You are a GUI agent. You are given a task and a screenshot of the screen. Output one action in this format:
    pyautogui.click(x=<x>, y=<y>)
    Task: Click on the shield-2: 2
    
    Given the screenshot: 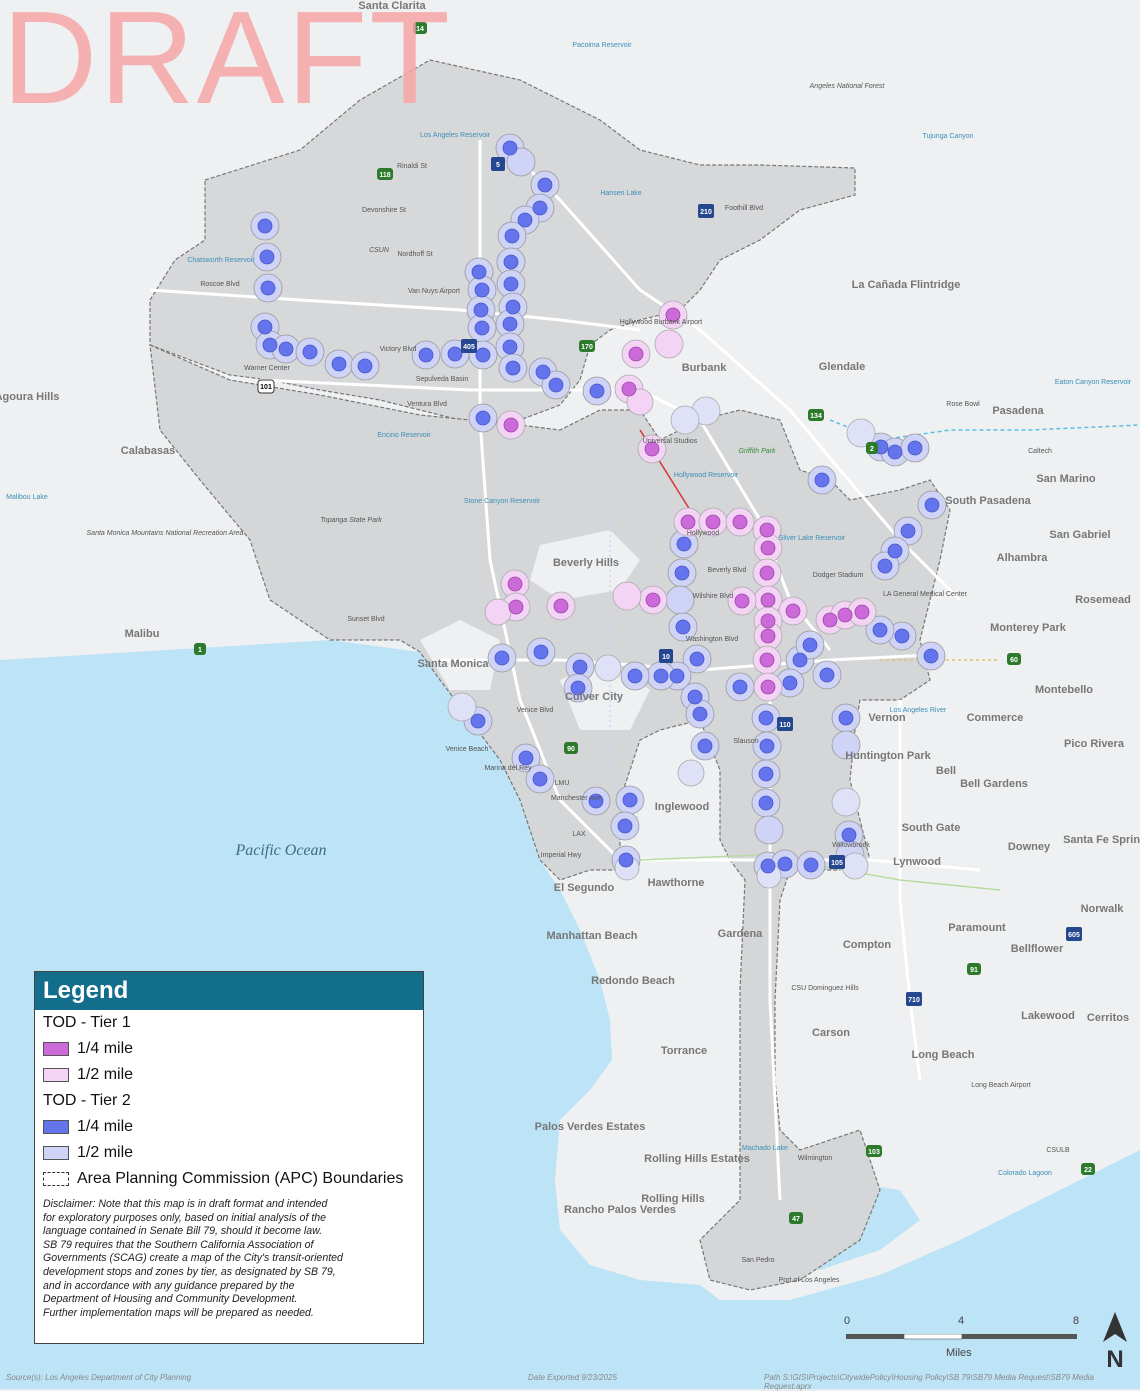 What is the action you would take?
    pyautogui.click(x=872, y=448)
    